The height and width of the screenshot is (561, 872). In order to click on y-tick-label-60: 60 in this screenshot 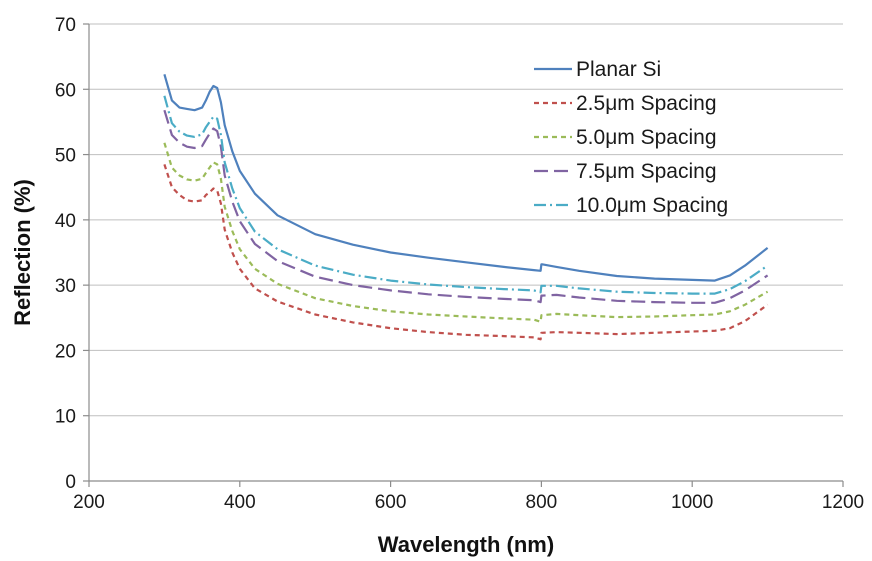, I will do `click(65, 90)`.